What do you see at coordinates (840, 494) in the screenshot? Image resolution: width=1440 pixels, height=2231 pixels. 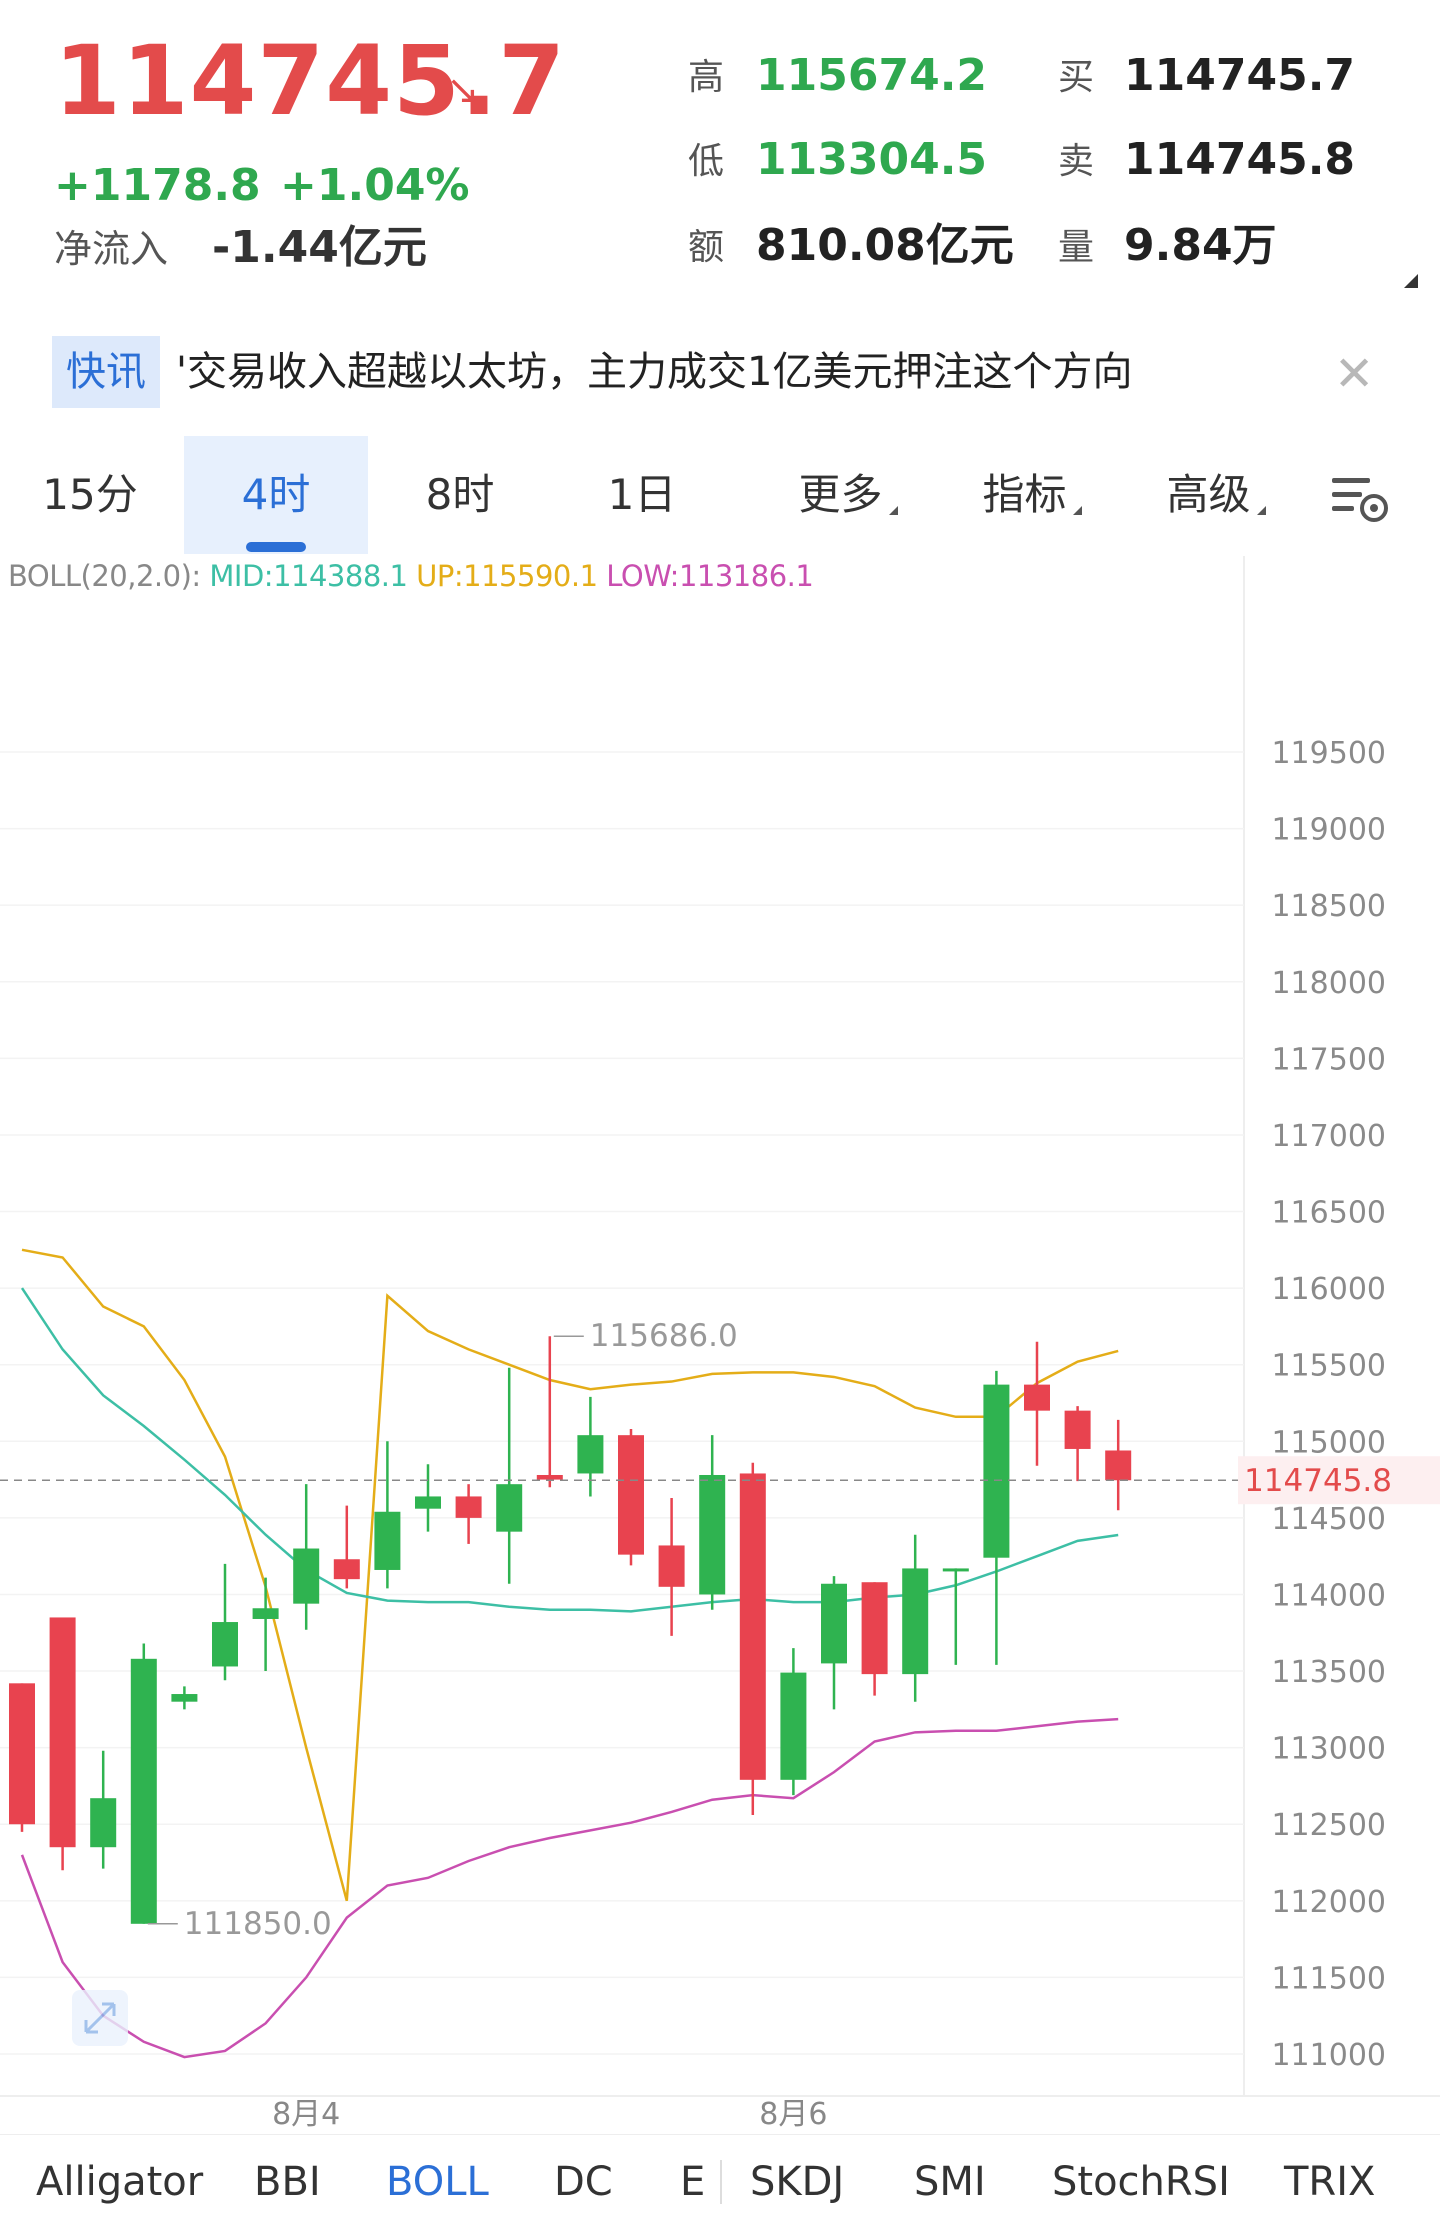 I see `tab-more-label: 更多` at bounding box center [840, 494].